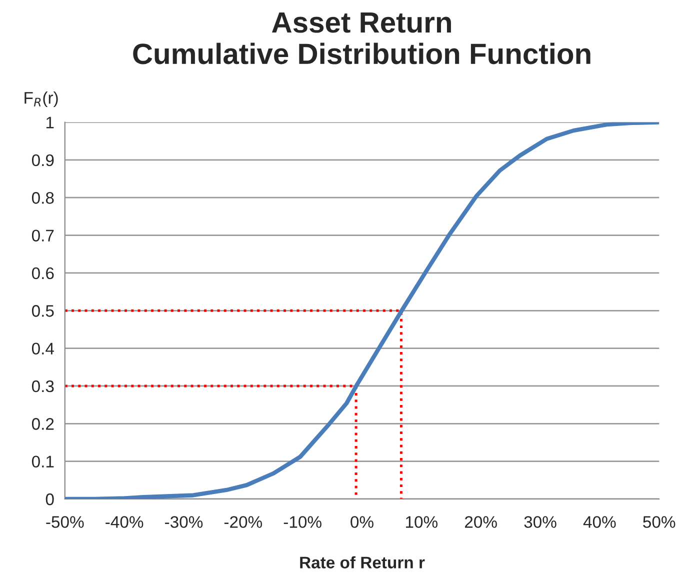 Image resolution: width=676 pixels, height=585 pixels. What do you see at coordinates (41, 100) in the screenshot?
I see `y-axis-title: F$_{R}$(r)` at bounding box center [41, 100].